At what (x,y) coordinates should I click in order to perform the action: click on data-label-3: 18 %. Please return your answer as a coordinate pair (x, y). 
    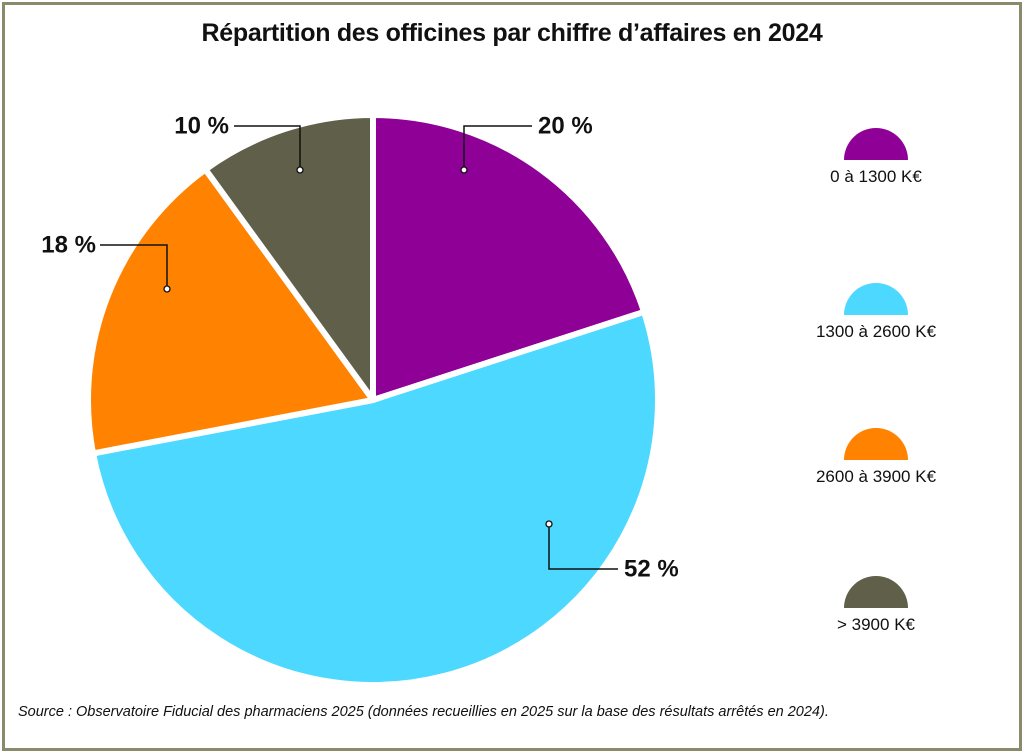
    Looking at the image, I should click on (68, 245).